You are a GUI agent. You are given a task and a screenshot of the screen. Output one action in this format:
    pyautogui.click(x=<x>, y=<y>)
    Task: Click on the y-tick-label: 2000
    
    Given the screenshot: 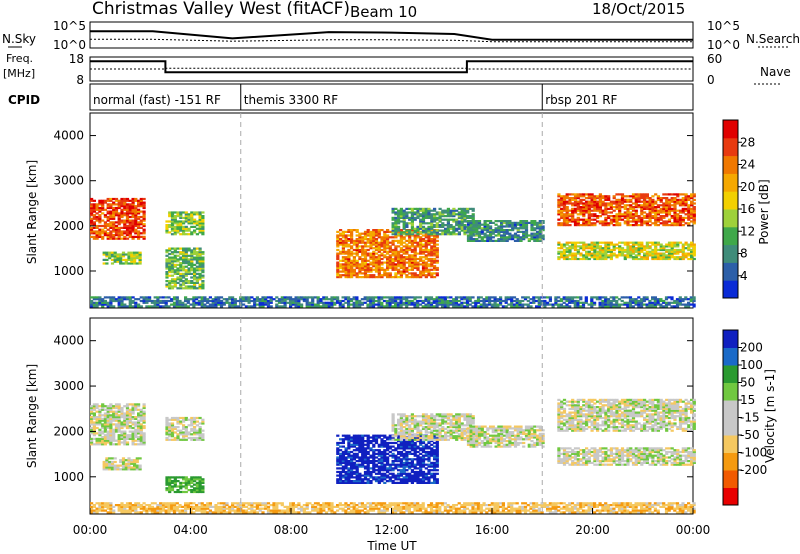 What is the action you would take?
    pyautogui.click(x=68, y=226)
    